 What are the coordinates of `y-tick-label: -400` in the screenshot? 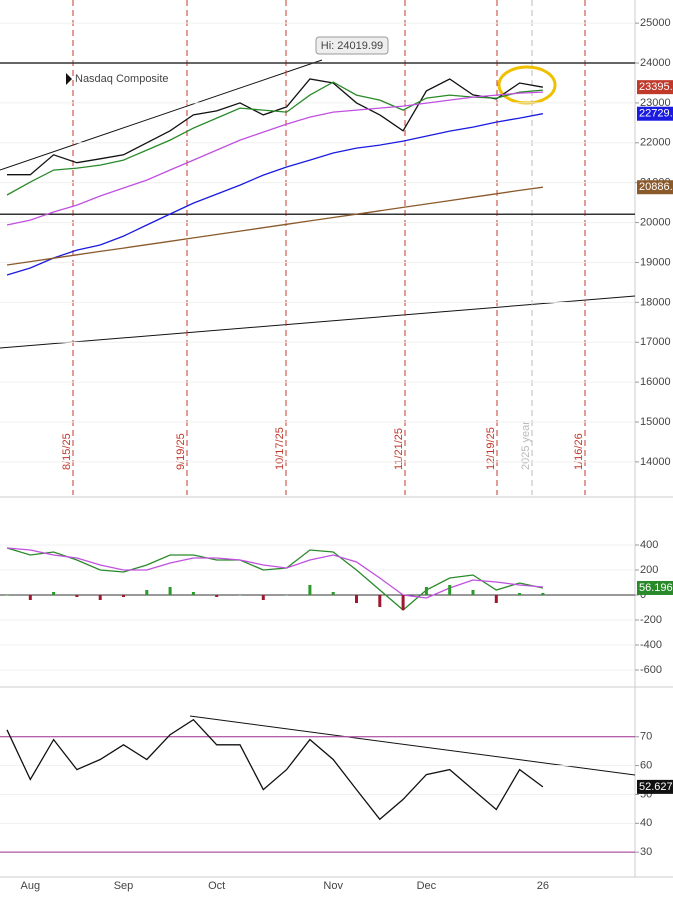 It's located at (651, 645).